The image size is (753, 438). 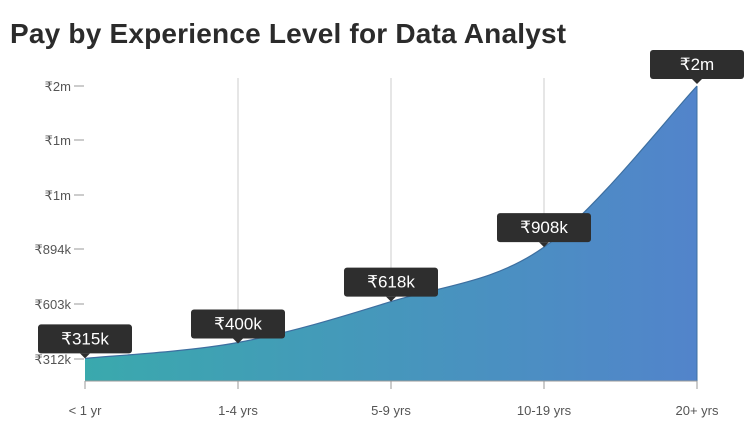 I want to click on data-label-text: ₹315k, so click(x=85, y=338).